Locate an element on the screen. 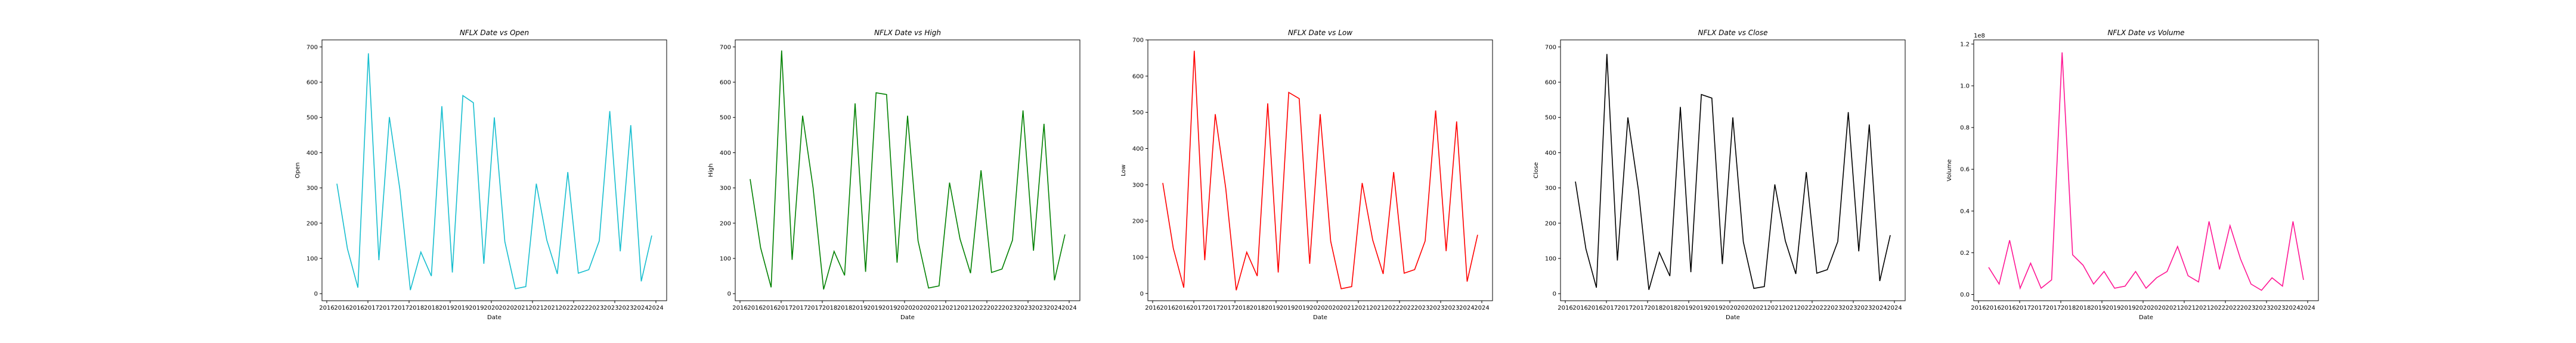 This screenshot has width=2576, height=343. y-tick-label: 1.2 is located at coordinates (1965, 45).